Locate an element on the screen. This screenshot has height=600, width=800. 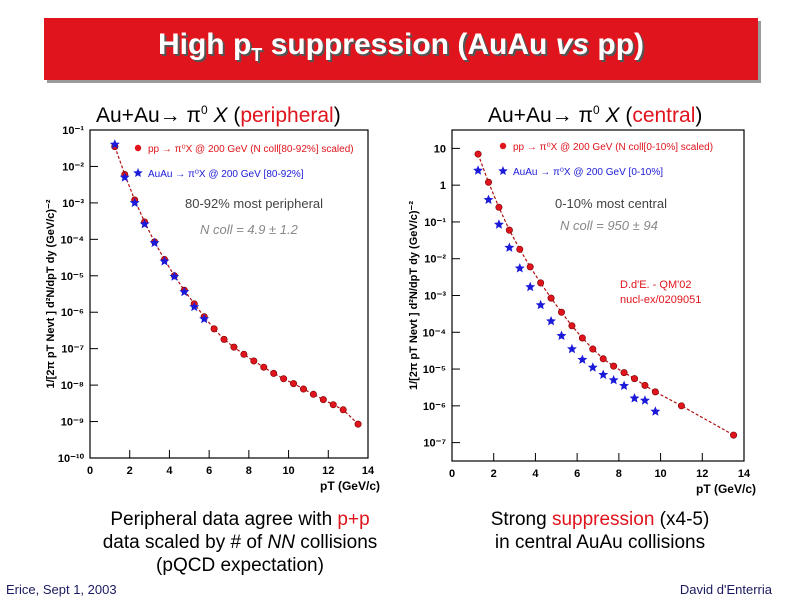
heading-sup: 0 is located at coordinates (596, 110).